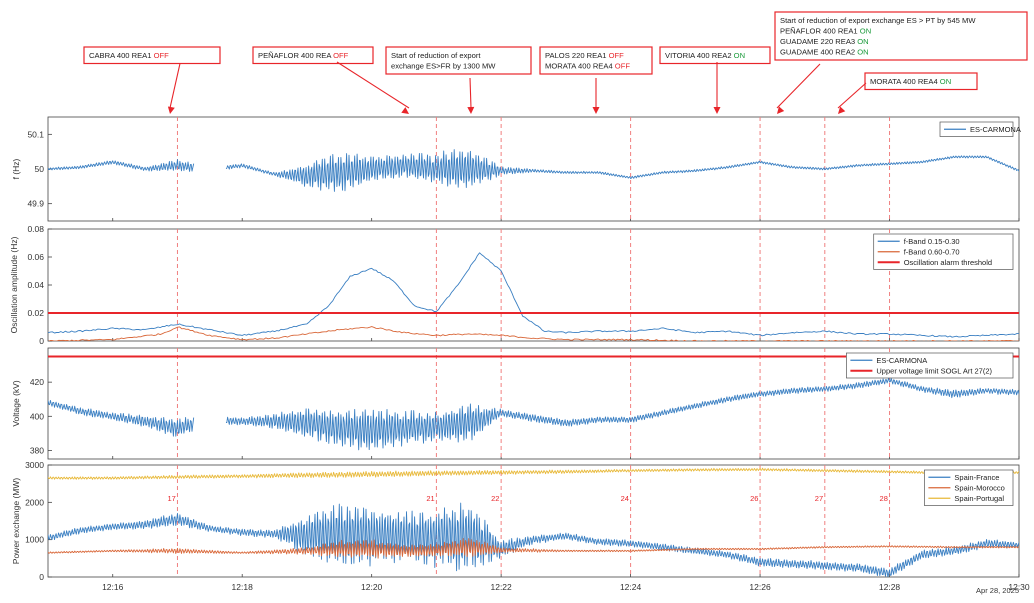 The image size is (1034, 603). What do you see at coordinates (35, 134) in the screenshot?
I see `y-tick-label: 50.1` at bounding box center [35, 134].